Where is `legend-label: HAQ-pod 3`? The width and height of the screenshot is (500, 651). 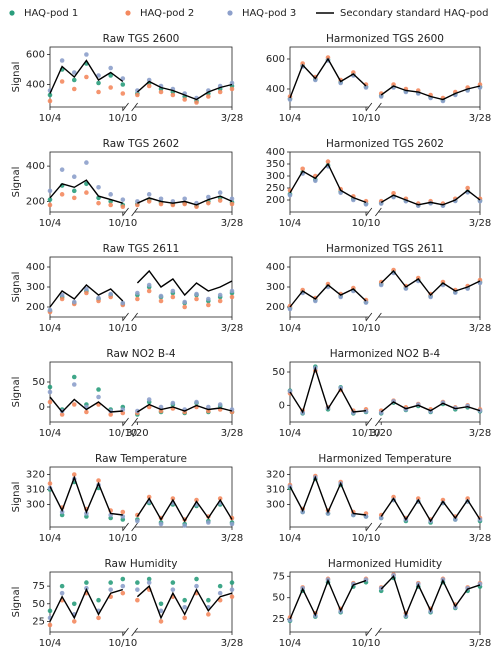 legend-label: HAQ-pod 3 is located at coordinates (269, 13).